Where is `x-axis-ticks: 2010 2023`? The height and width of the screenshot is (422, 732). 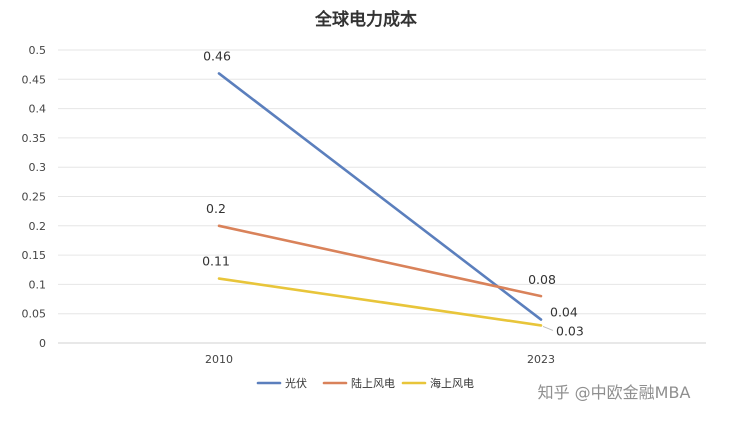 x-axis-ticks: 2010 2023 is located at coordinates (380, 359).